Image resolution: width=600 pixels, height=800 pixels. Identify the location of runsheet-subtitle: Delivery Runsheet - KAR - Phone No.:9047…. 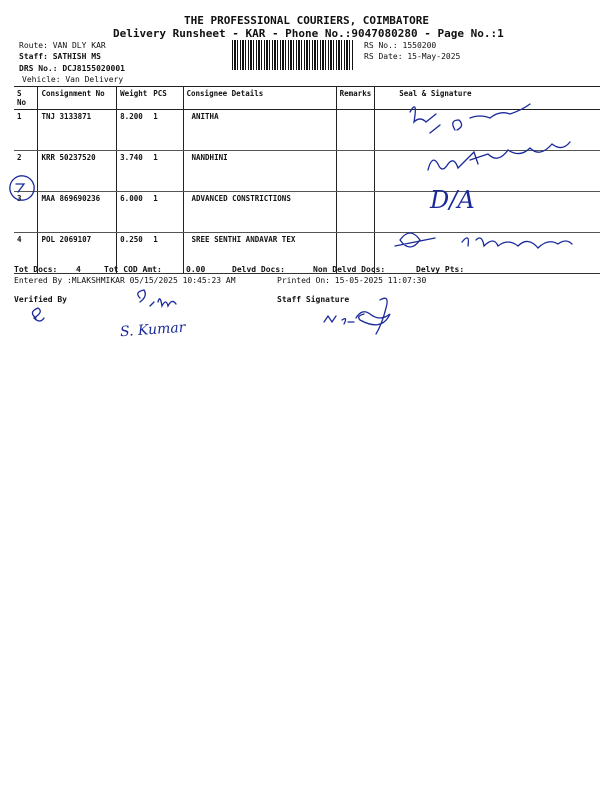
(308, 33).